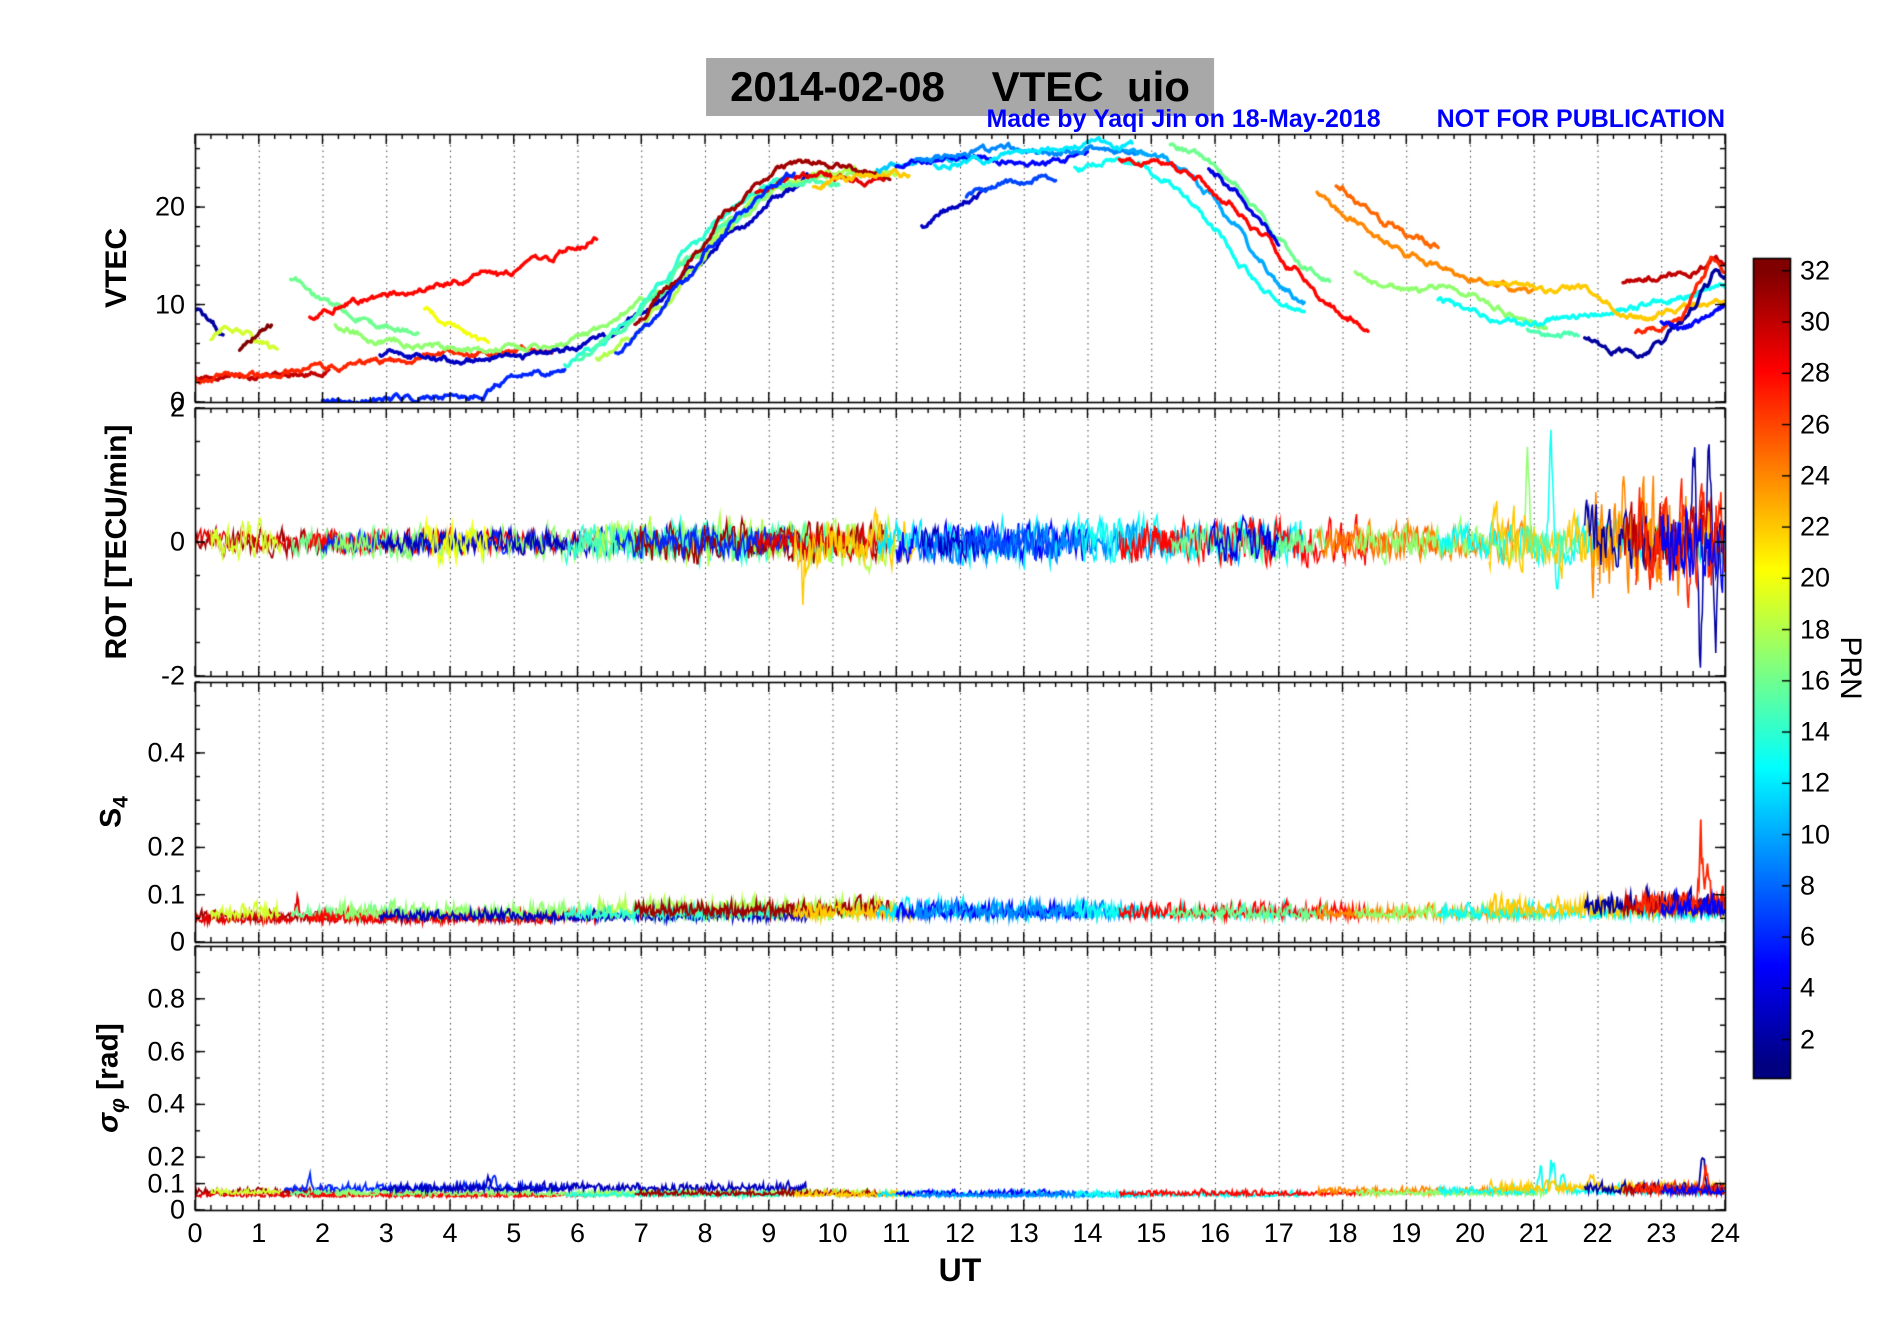 Image resolution: width=1902 pixels, height=1330 pixels. What do you see at coordinates (1815, 372) in the screenshot?
I see `colorbar-tick-label: 28` at bounding box center [1815, 372].